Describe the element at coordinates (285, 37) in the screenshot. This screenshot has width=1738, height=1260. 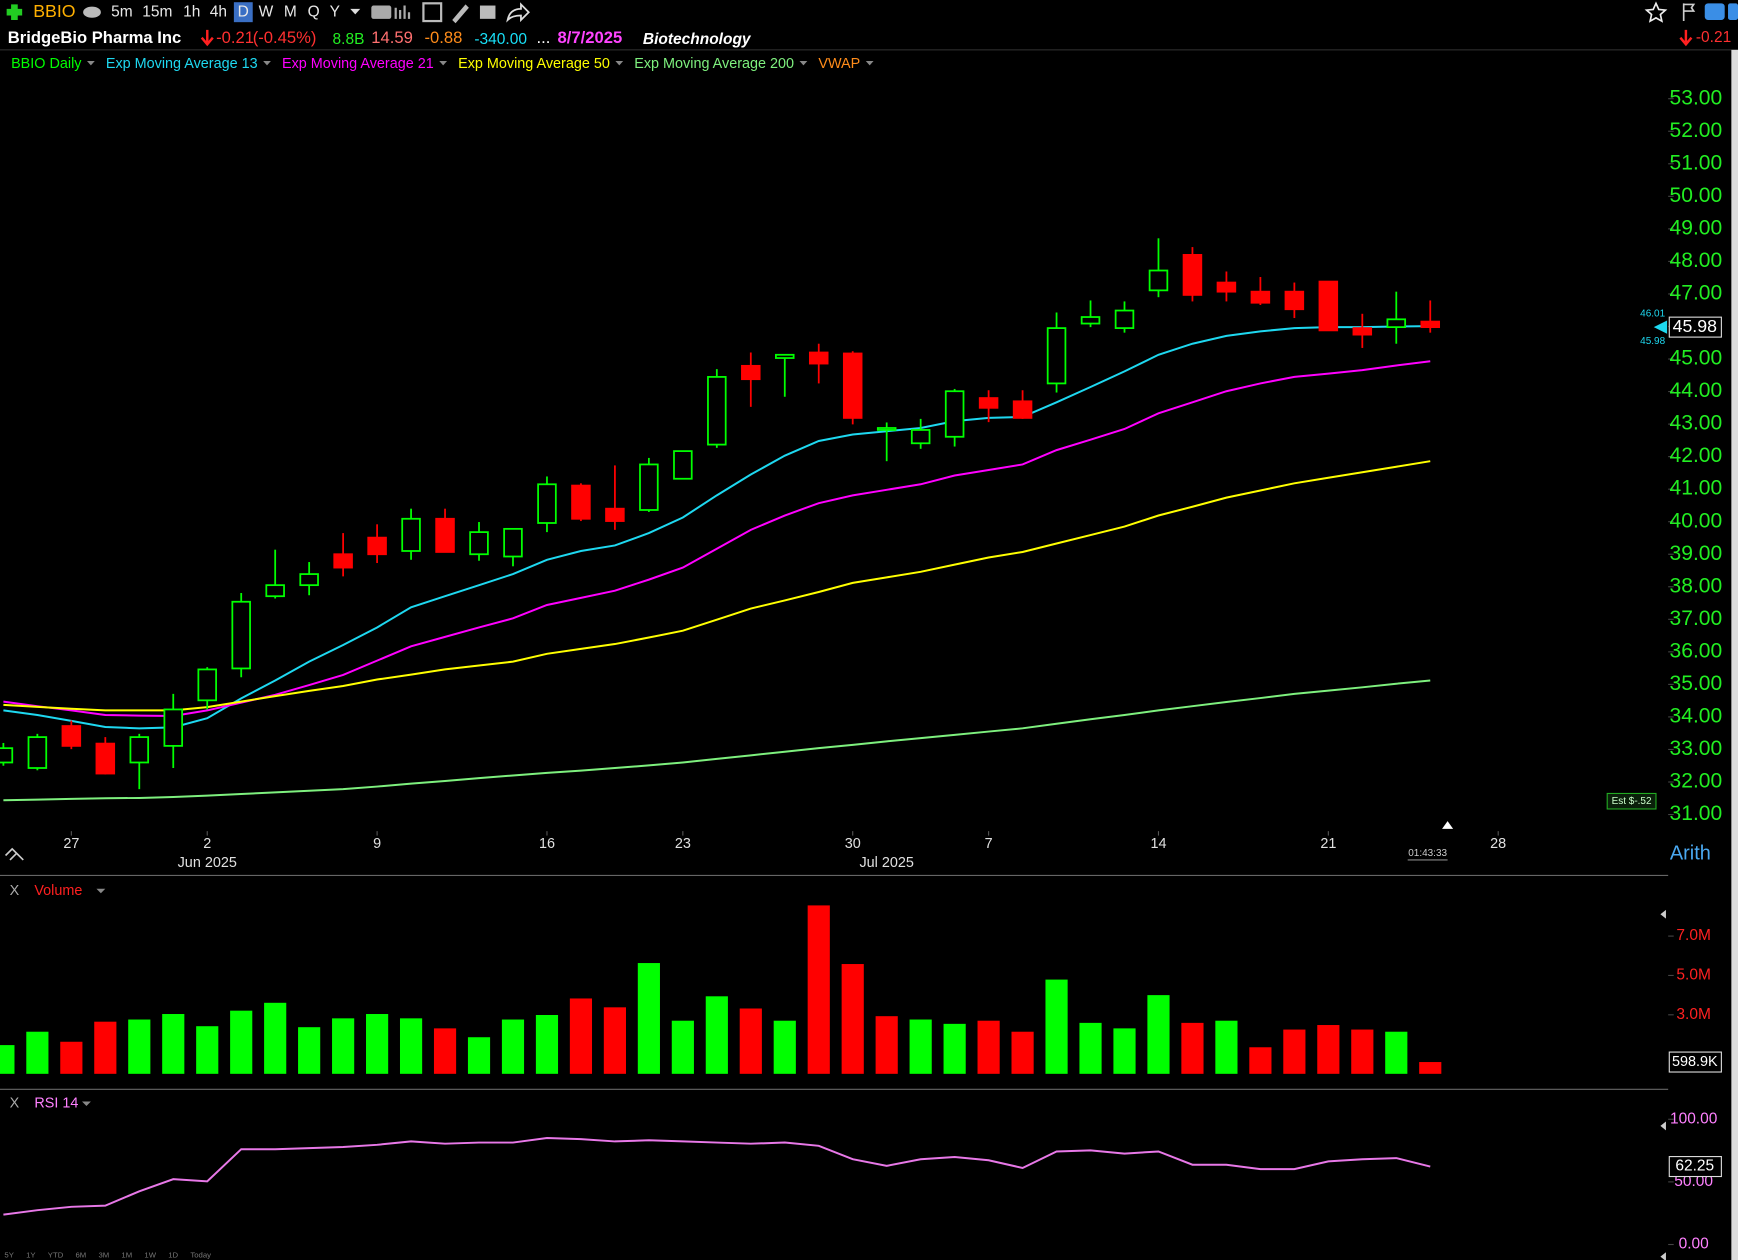
I see `change-percent: (-0.45%)` at that location.